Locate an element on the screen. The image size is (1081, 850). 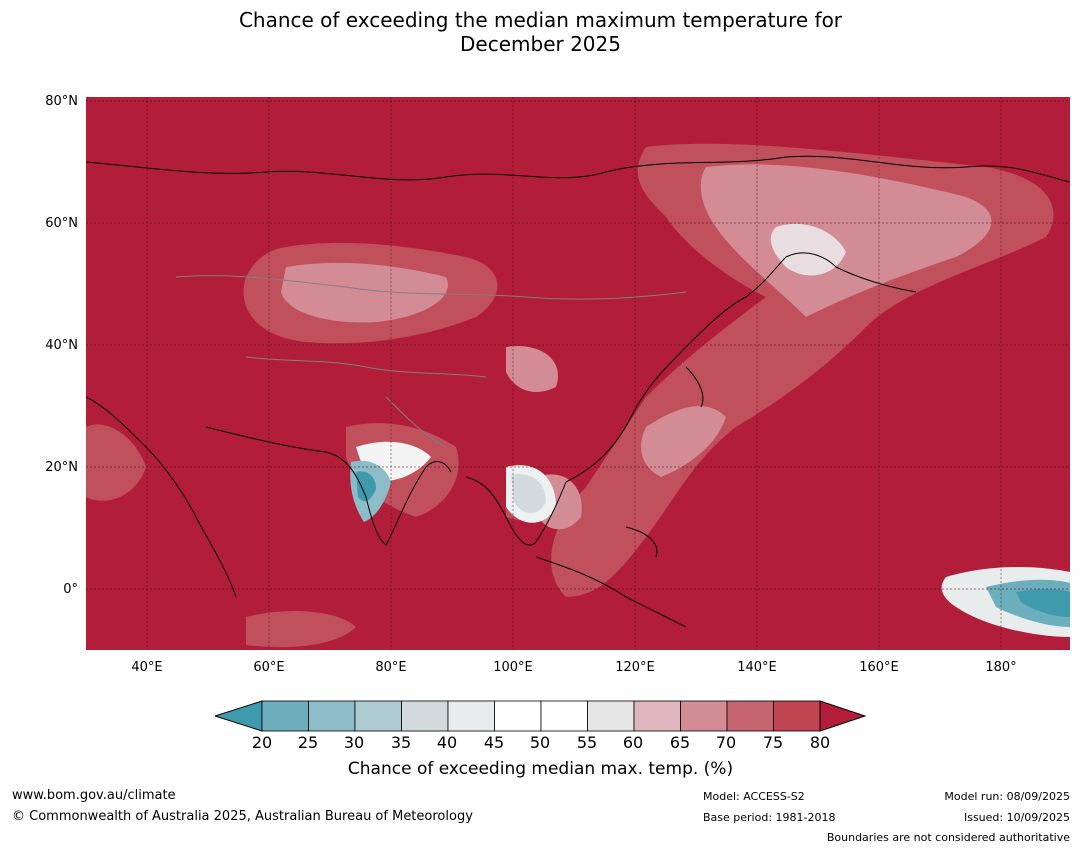
footer-issued: Issued: 10/09/2025 is located at coordinates (1016, 817).